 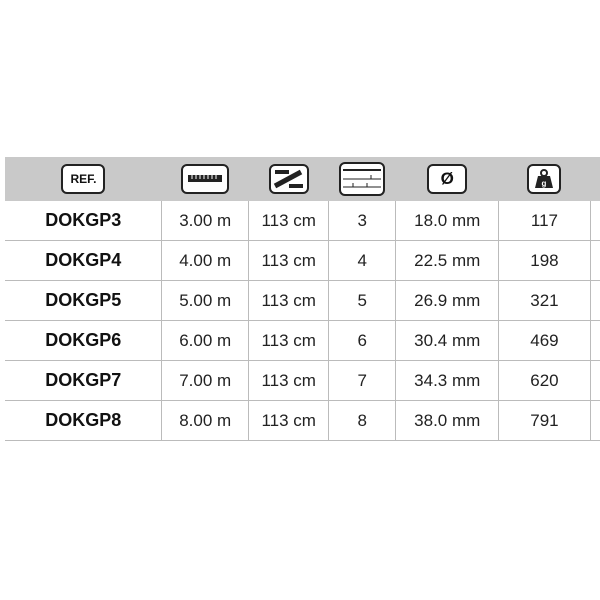 What do you see at coordinates (362, 340) in the screenshot?
I see `cell-sections: 6` at bounding box center [362, 340].